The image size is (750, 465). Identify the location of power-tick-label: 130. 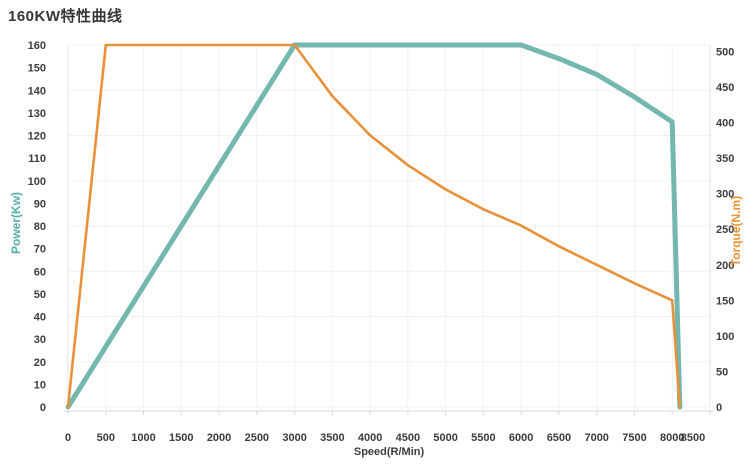
(37, 114).